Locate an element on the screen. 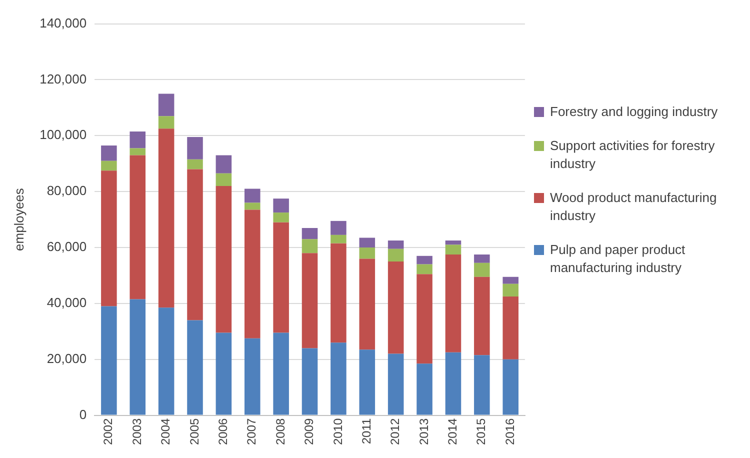  y-tick-label: 120,000 is located at coordinates (63, 78).